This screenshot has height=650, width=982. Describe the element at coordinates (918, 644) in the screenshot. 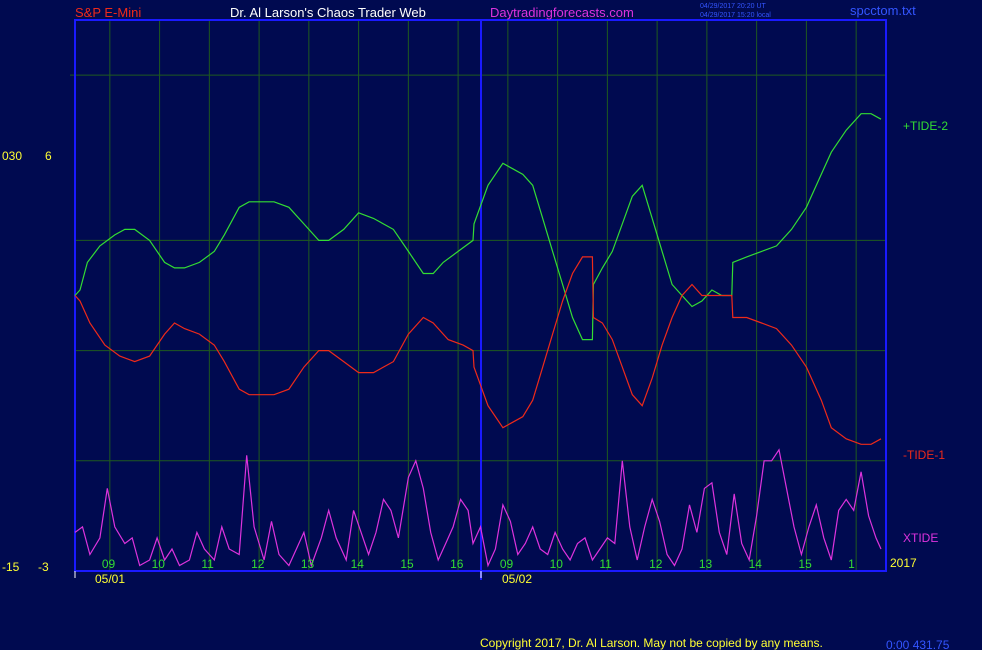

I see `price-readout: 0:00 431.75` at that location.